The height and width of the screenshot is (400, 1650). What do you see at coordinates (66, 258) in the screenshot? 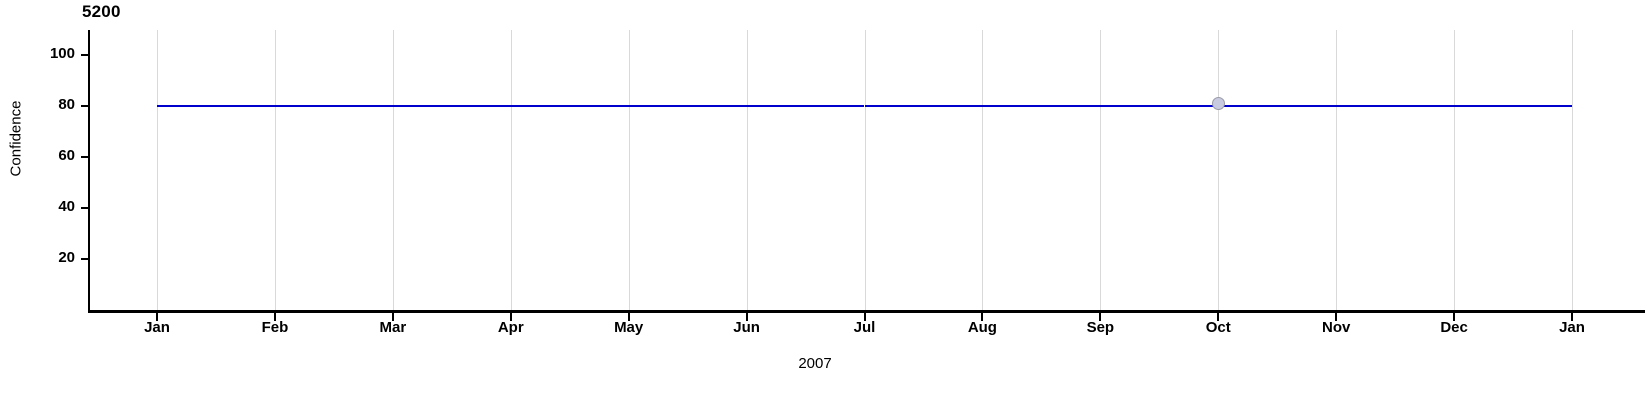
I see `y-tick-label-20: 20` at bounding box center [66, 258].